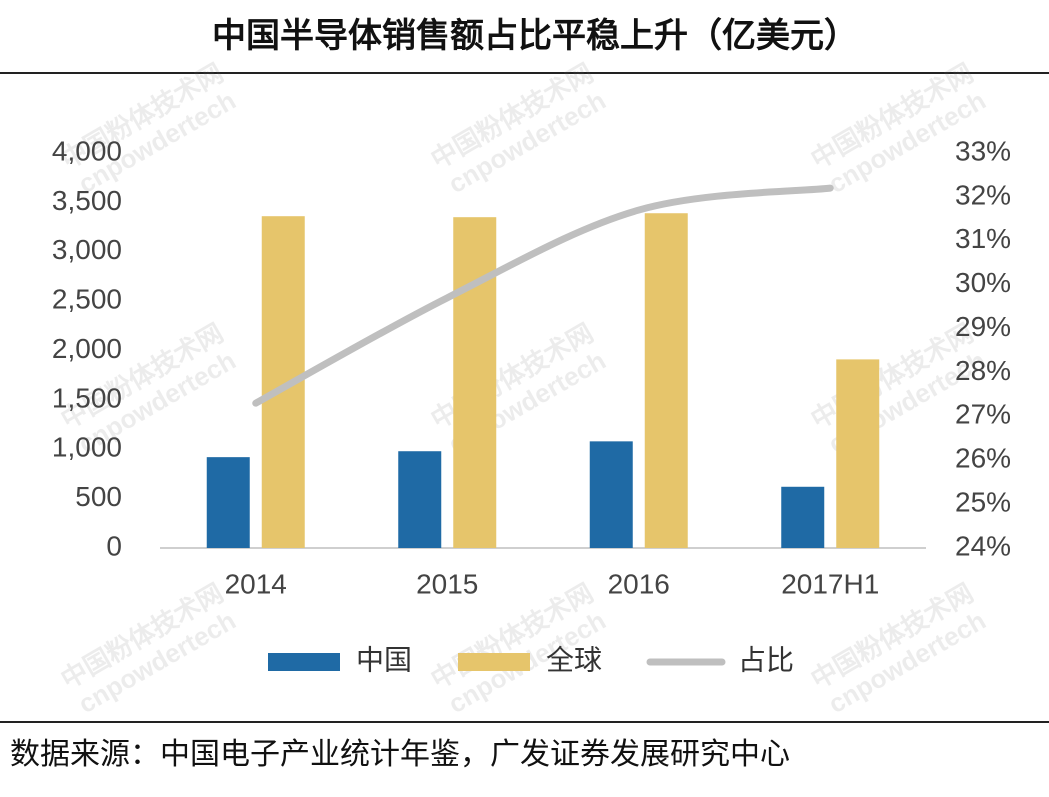 The image size is (1049, 797). I want to click on y2-tick-label: 30%, so click(983, 282).